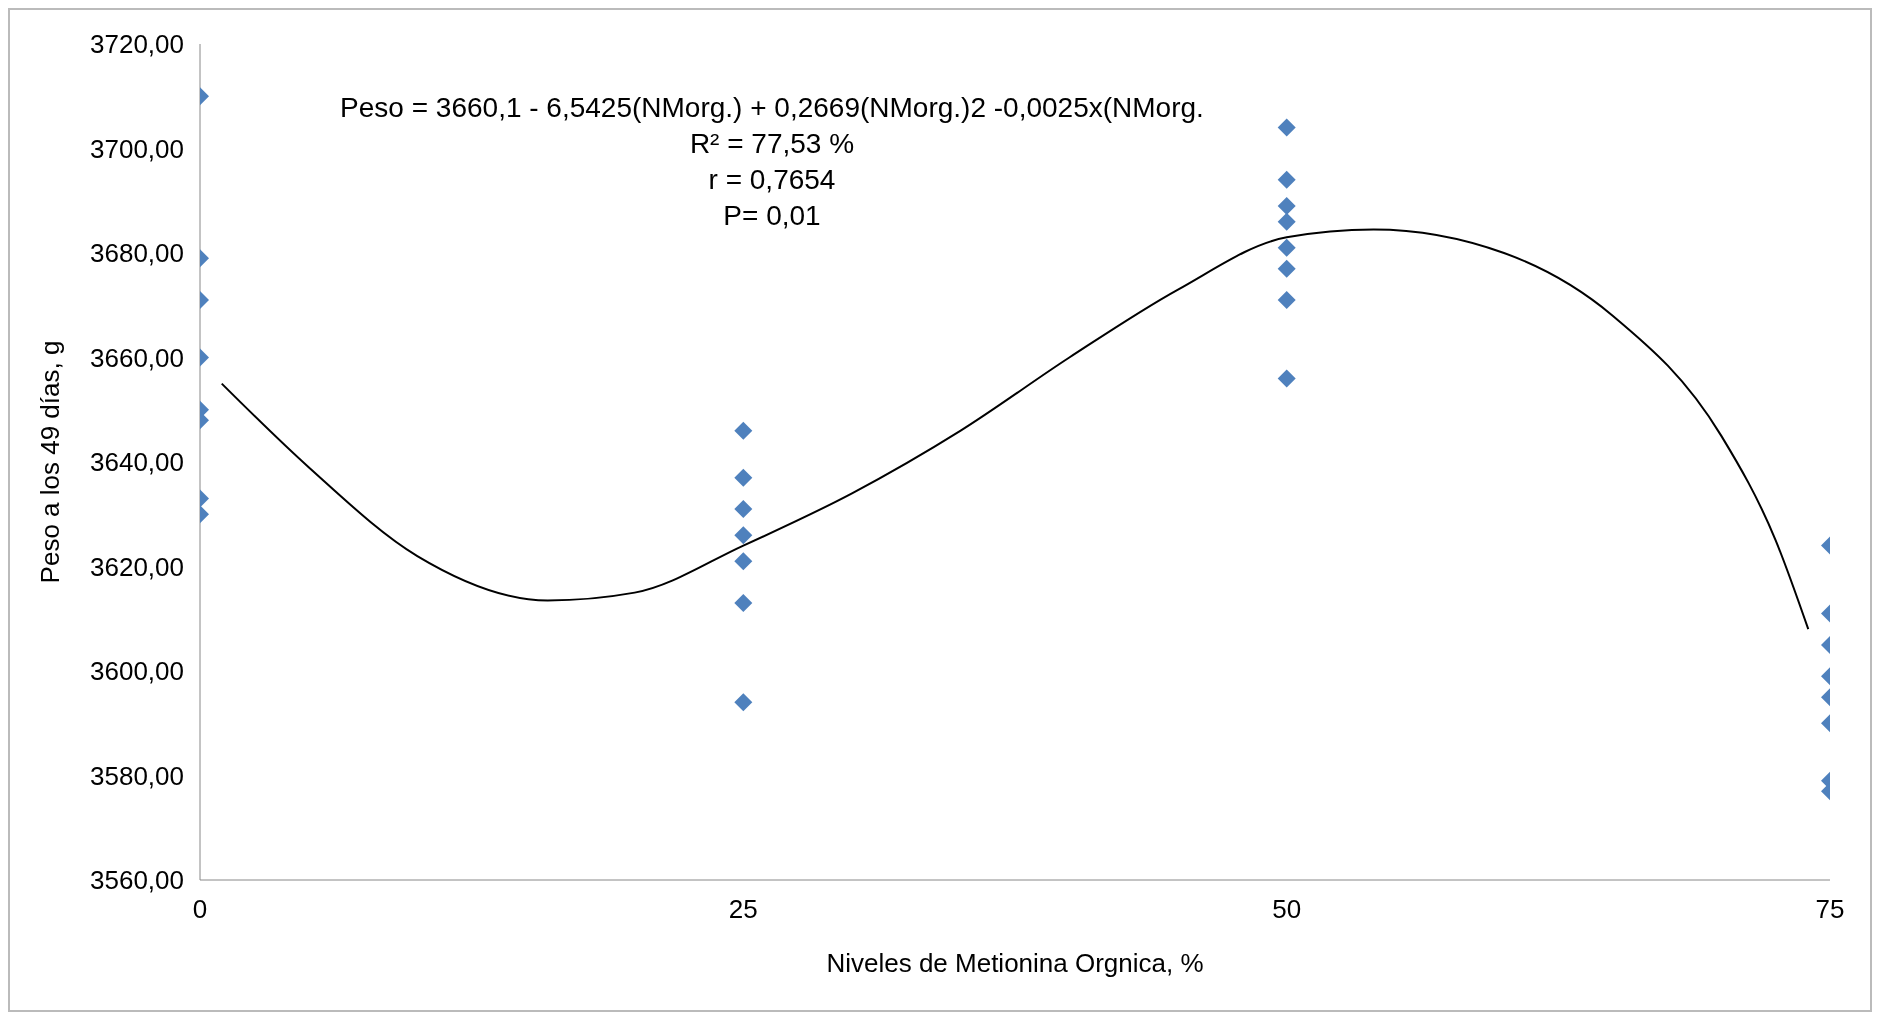  Describe the element at coordinates (137, 357) in the screenshot. I see `y-tick-label: 3660,00` at that location.